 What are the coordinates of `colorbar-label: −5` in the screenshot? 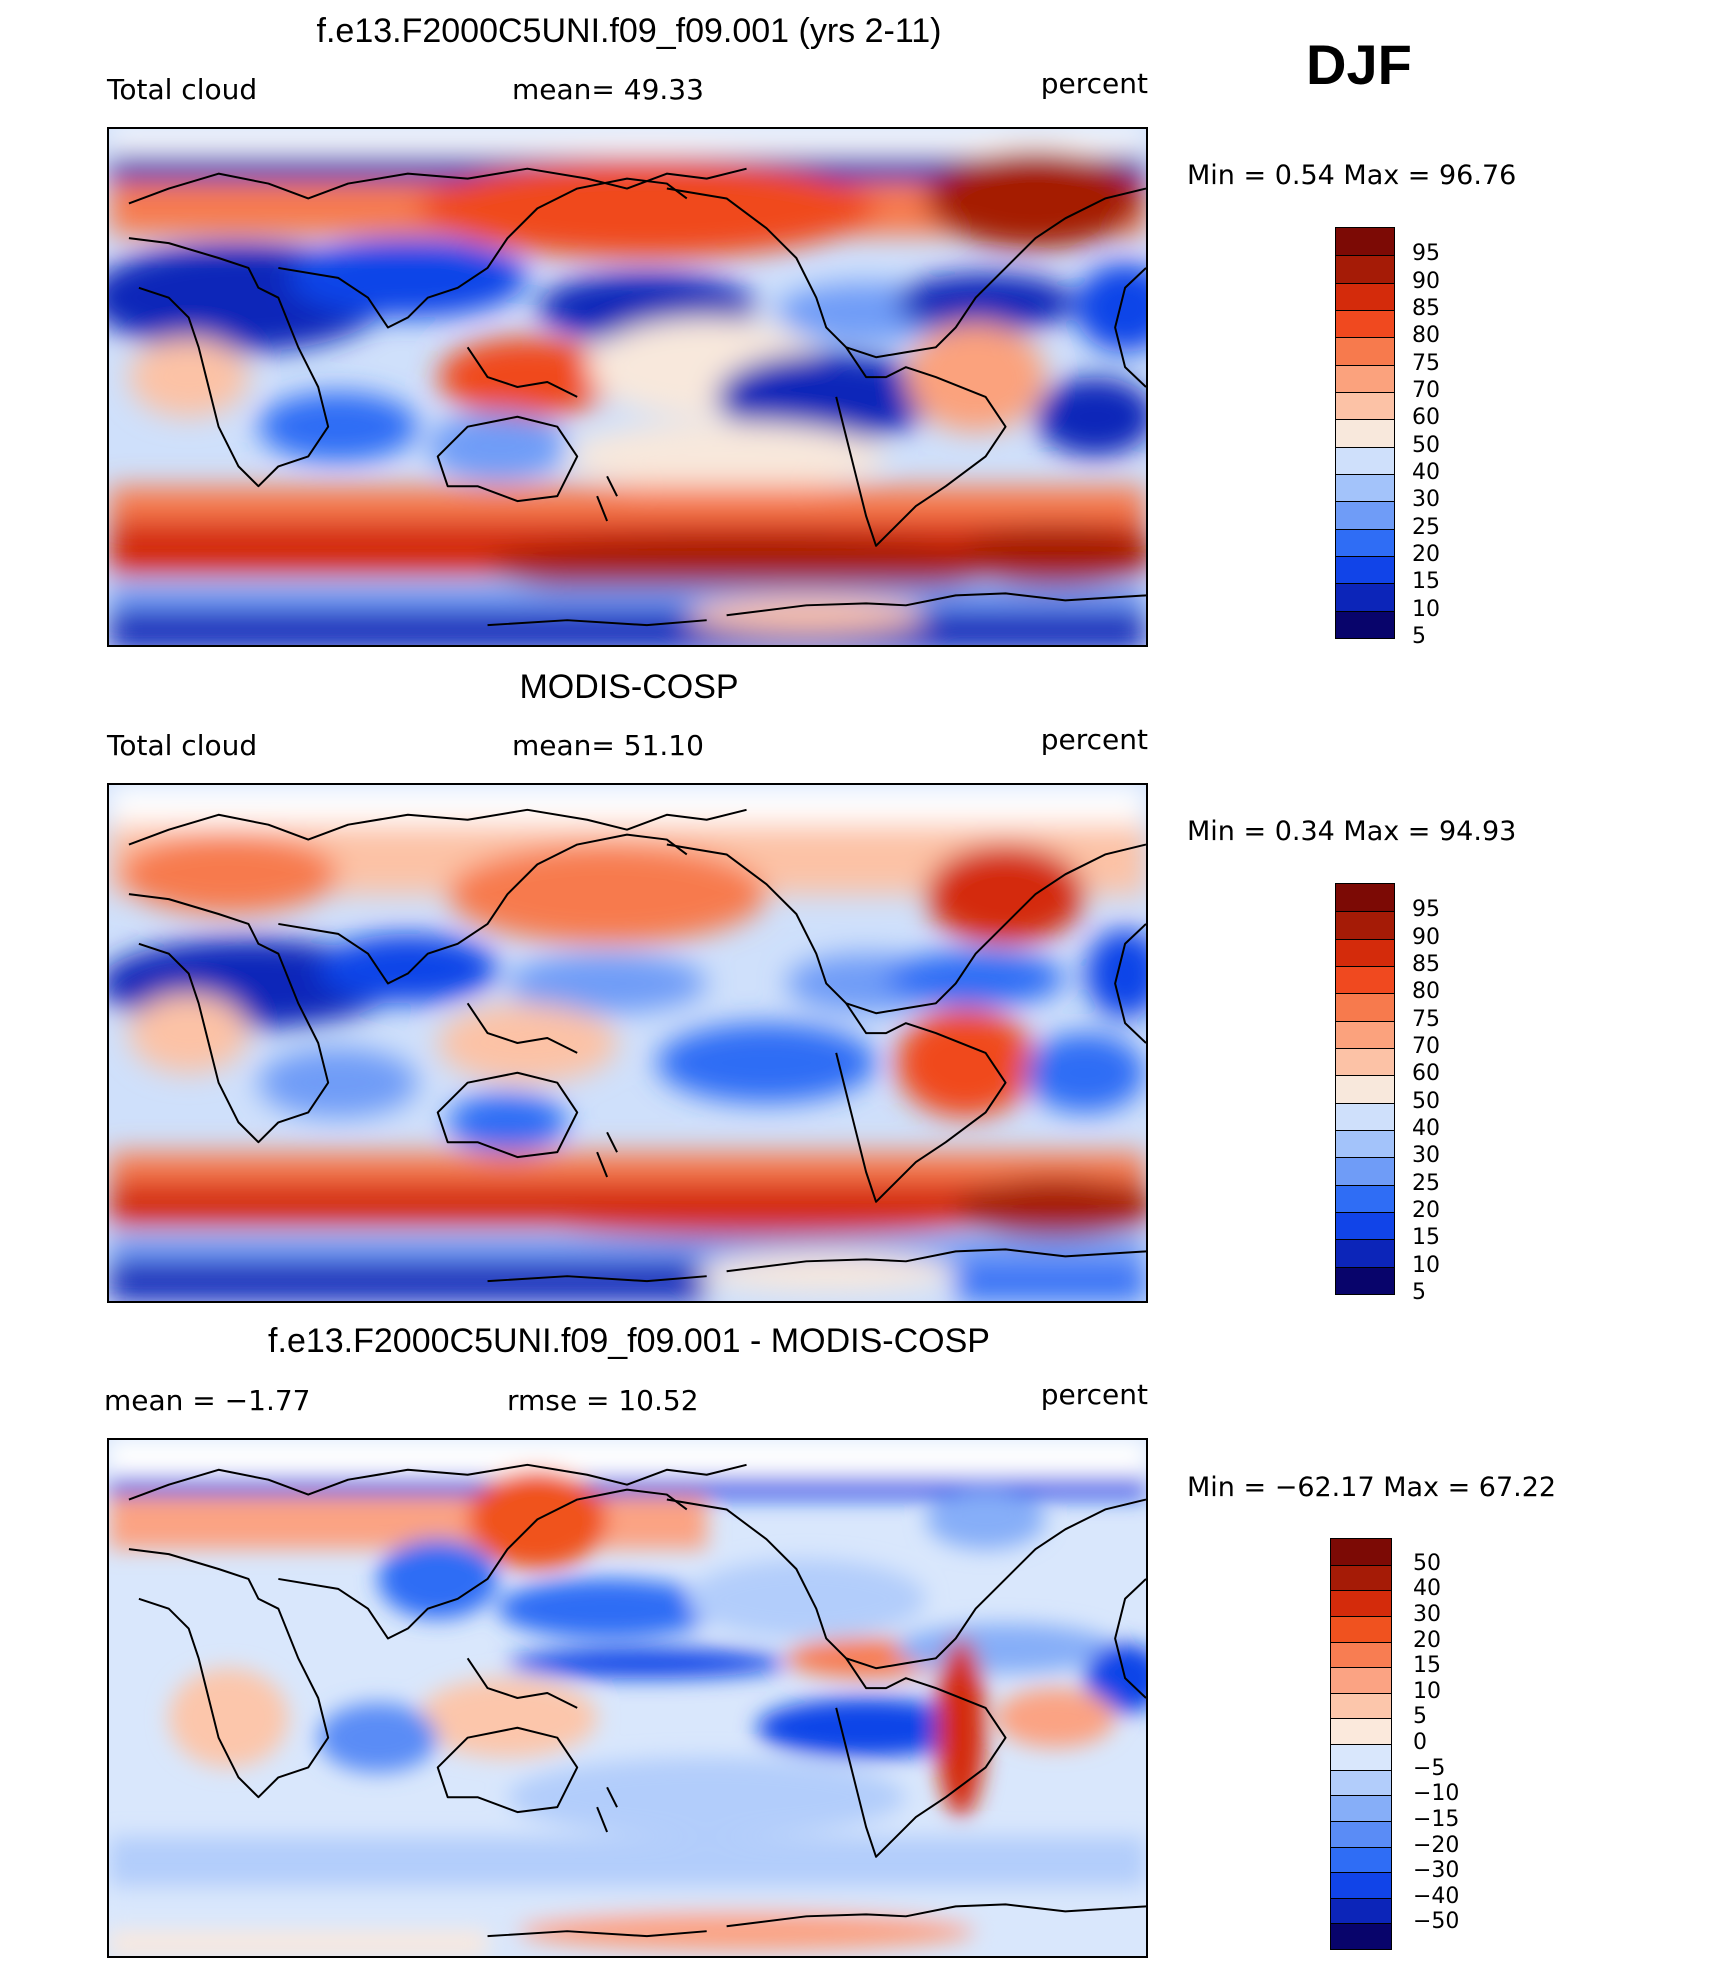 It's located at (1429, 1768).